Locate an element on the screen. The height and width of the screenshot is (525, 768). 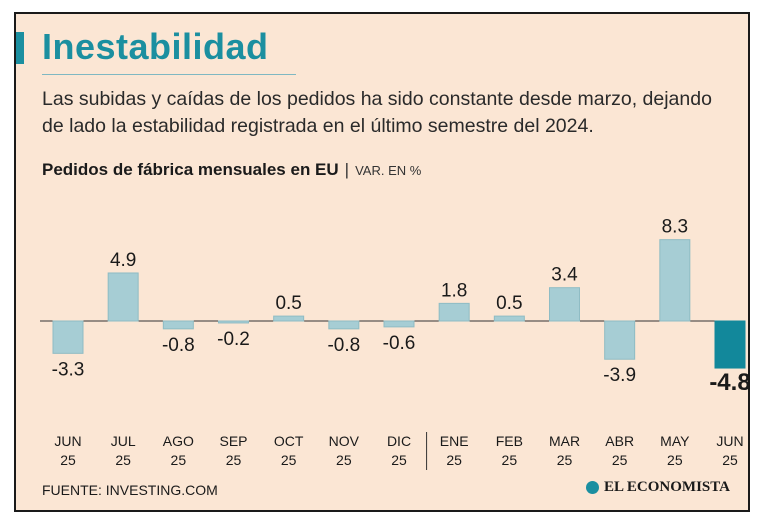
x-tick-label: MAY is located at coordinates (675, 441).